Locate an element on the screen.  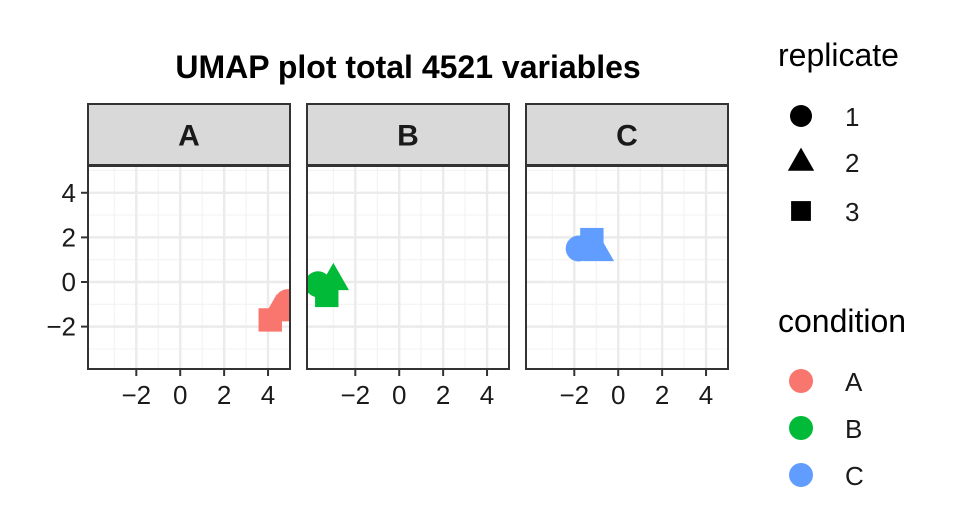
point-c-rep3 is located at coordinates (592, 239).